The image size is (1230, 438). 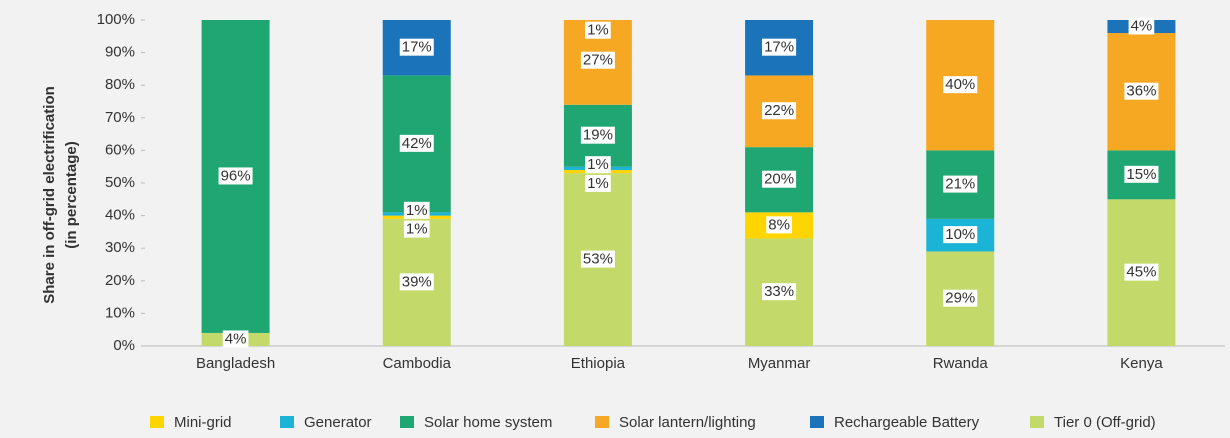 What do you see at coordinates (1105, 422) in the screenshot?
I see `legend-label: Tier 0 (Off-grid)` at bounding box center [1105, 422].